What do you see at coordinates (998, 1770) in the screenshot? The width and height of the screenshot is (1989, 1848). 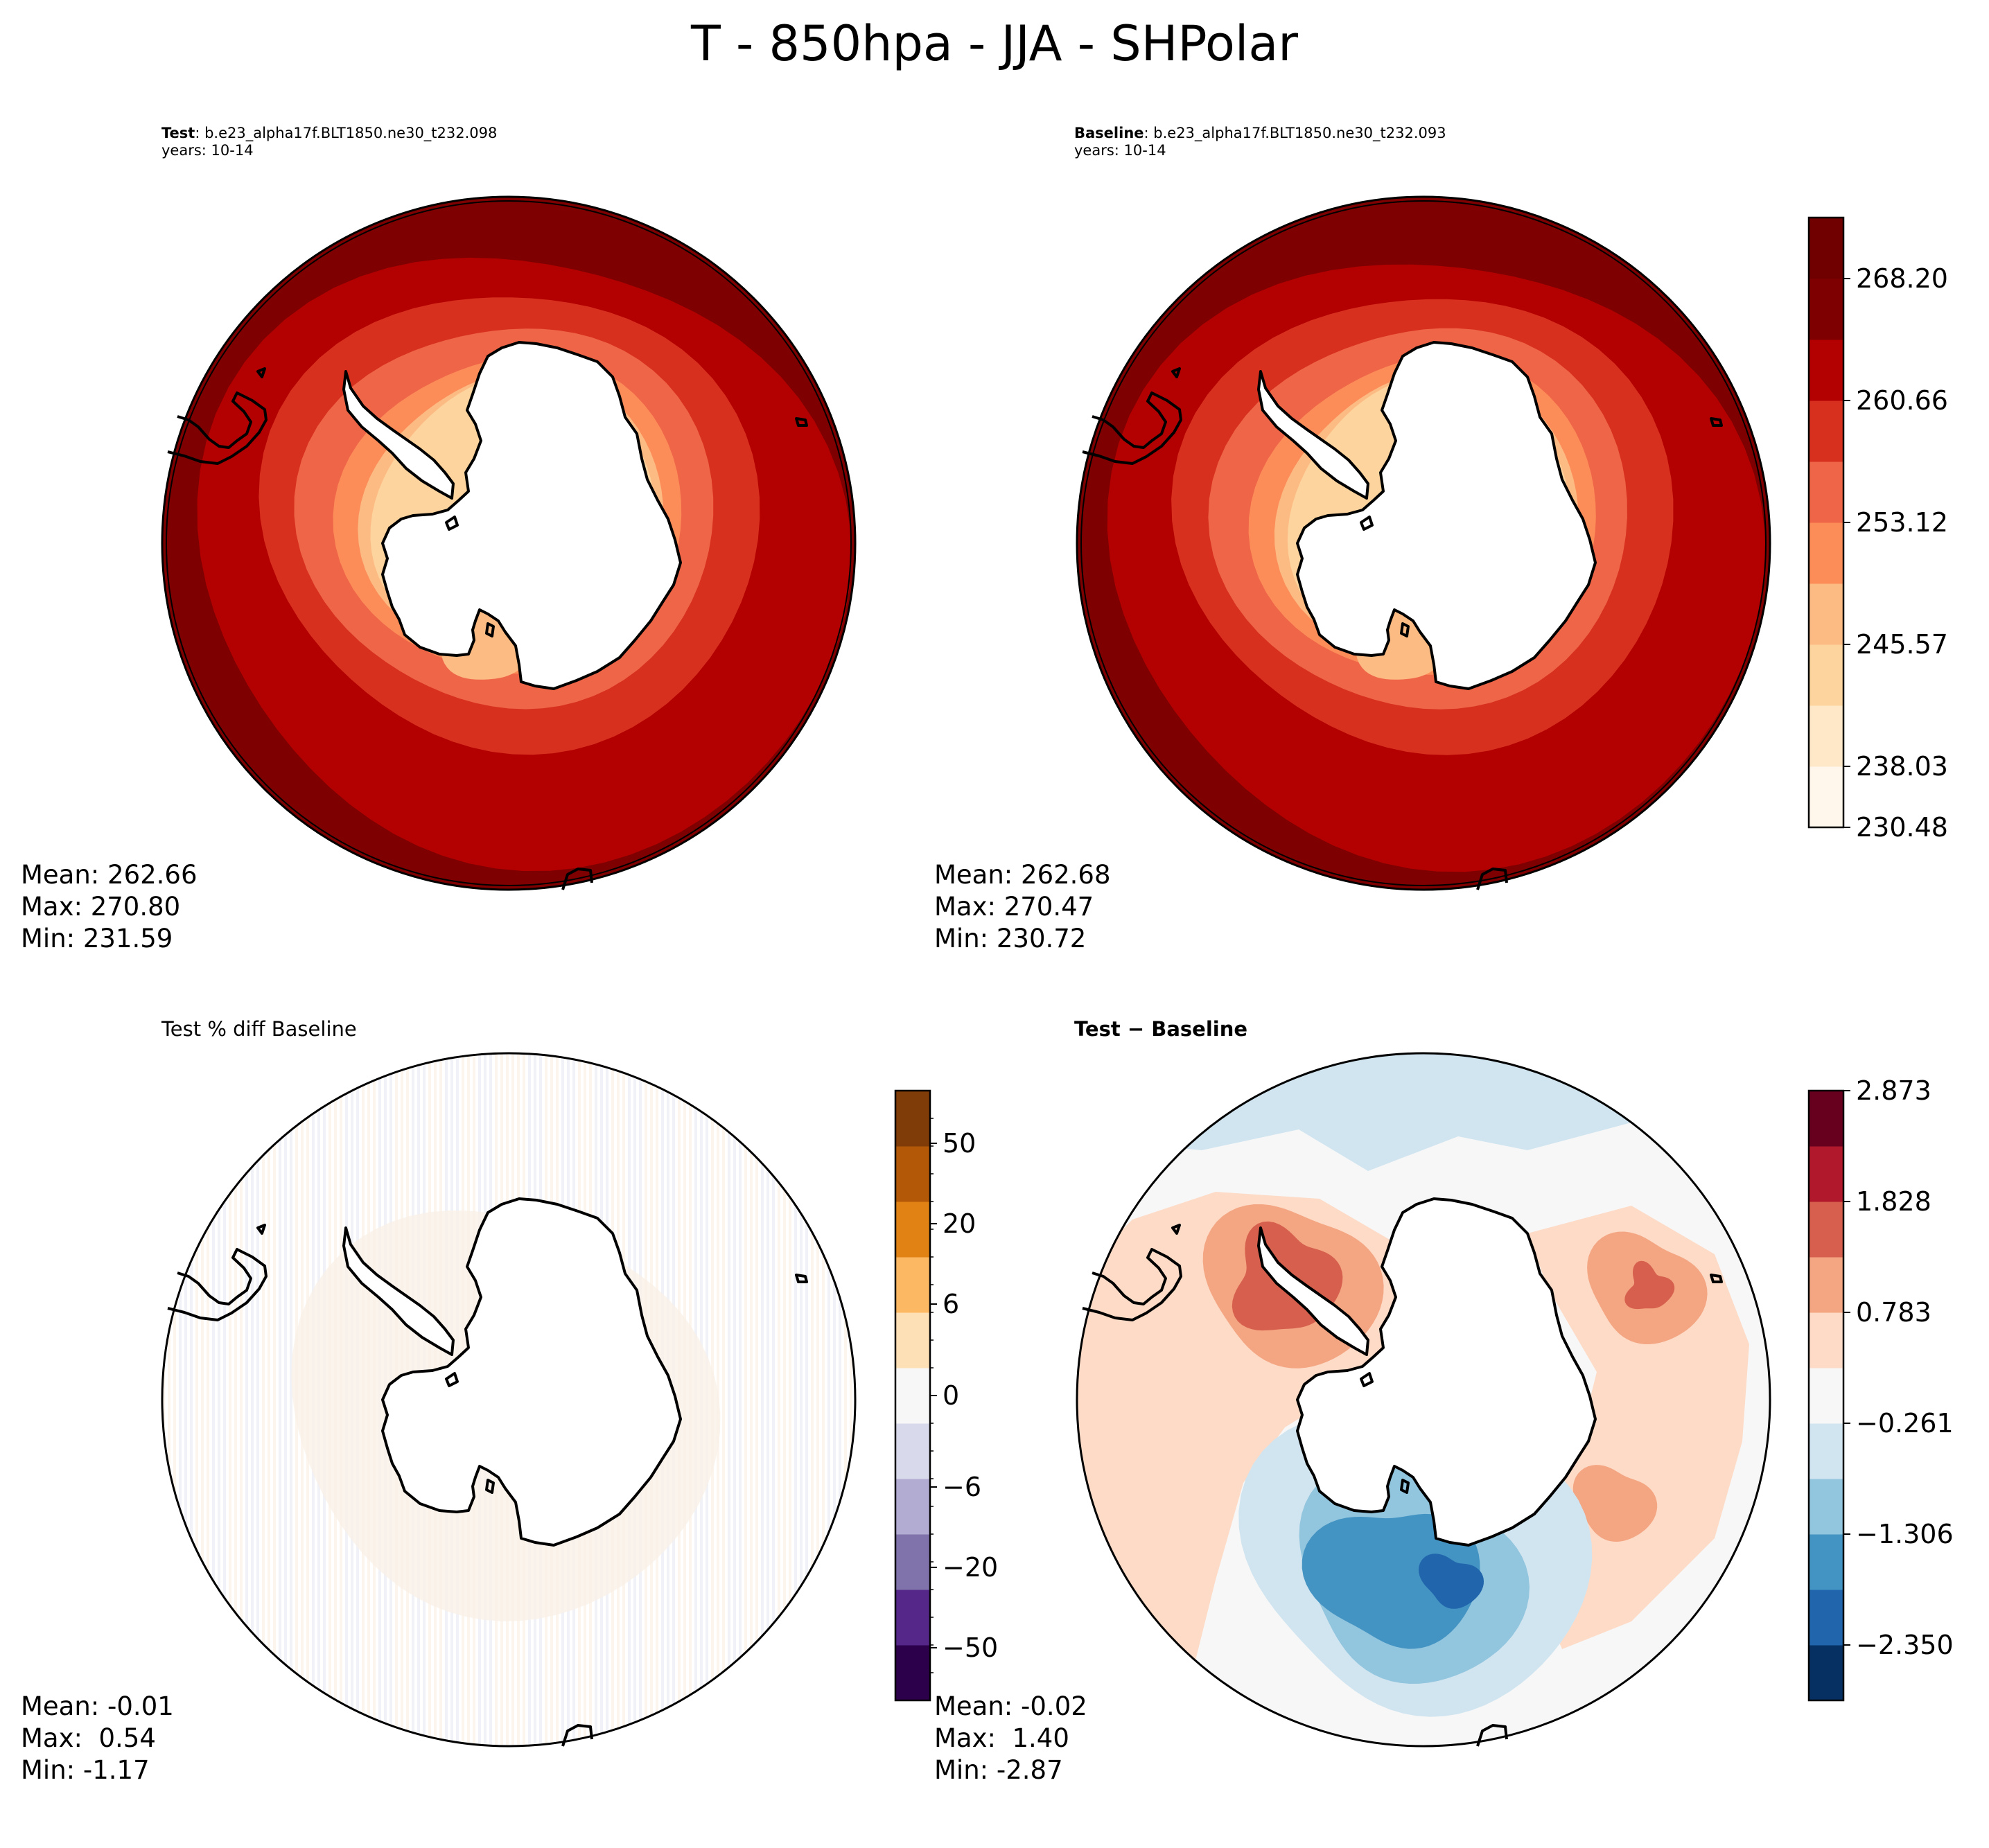 I see `diff-min: Min: -2.87` at bounding box center [998, 1770].